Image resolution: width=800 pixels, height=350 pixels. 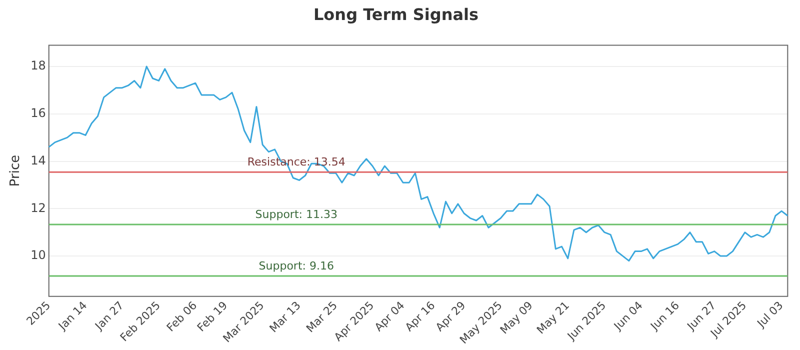 What do you see at coordinates (770, 314) in the screenshot?
I see `x-tick-label: Jul 03` at bounding box center [770, 314].